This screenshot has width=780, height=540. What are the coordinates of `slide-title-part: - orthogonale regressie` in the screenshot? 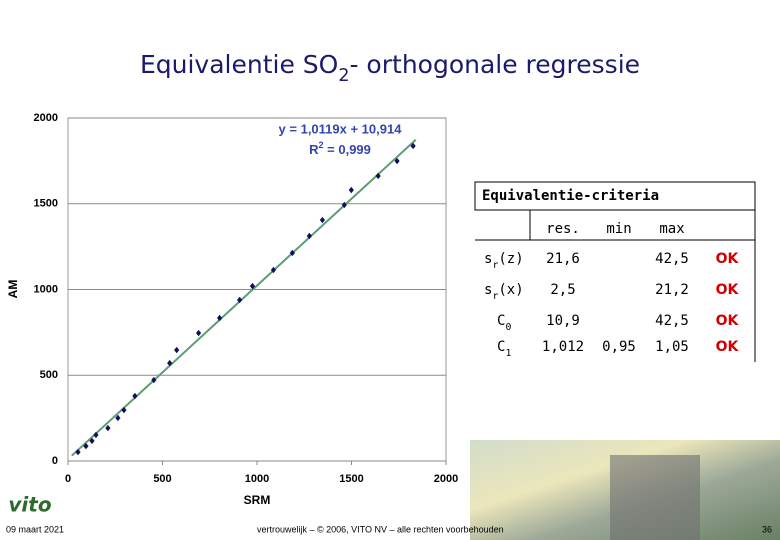 It's located at (494, 64).